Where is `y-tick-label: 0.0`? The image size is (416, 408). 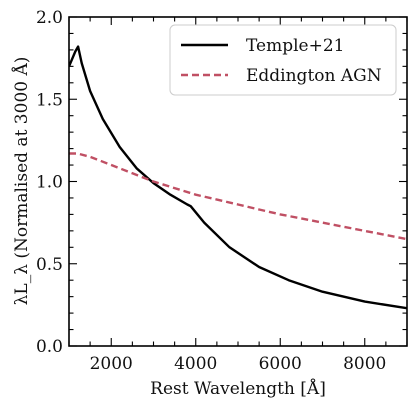 y-tick-label: 0.0 is located at coordinates (49, 347).